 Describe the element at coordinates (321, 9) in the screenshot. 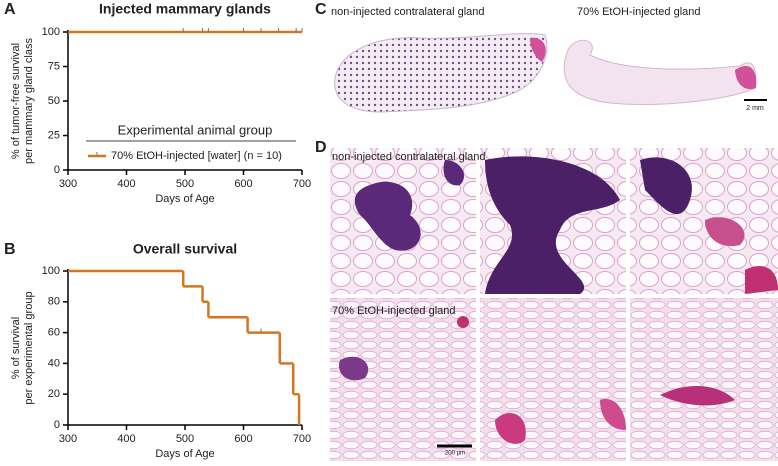

I see `panel-label: C` at that location.